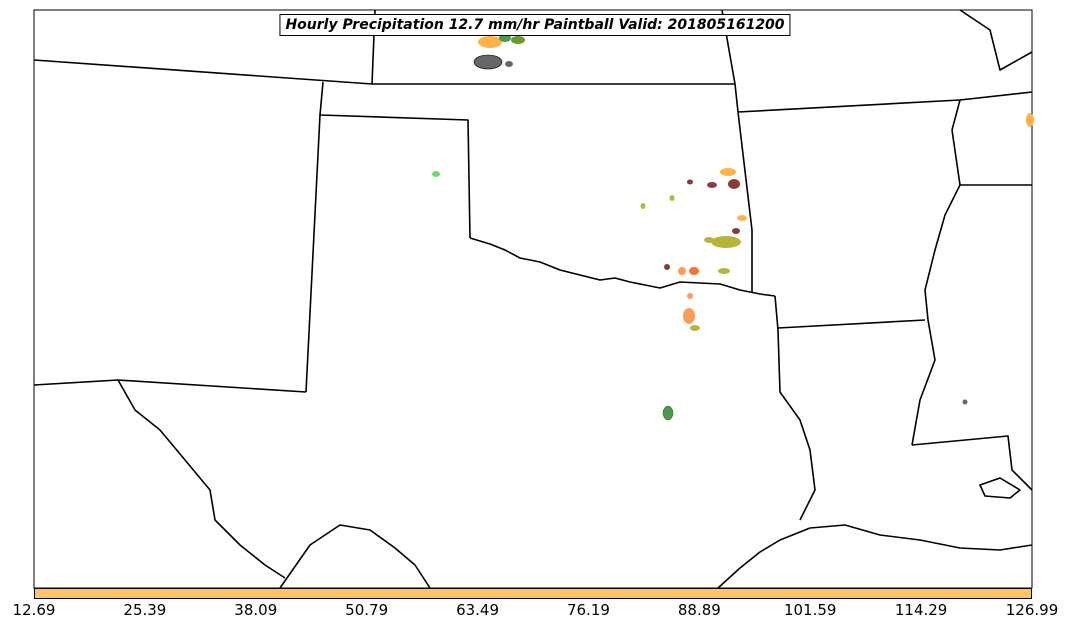  Describe the element at coordinates (875, 556) in the screenshot. I see `gulf-coast` at that location.